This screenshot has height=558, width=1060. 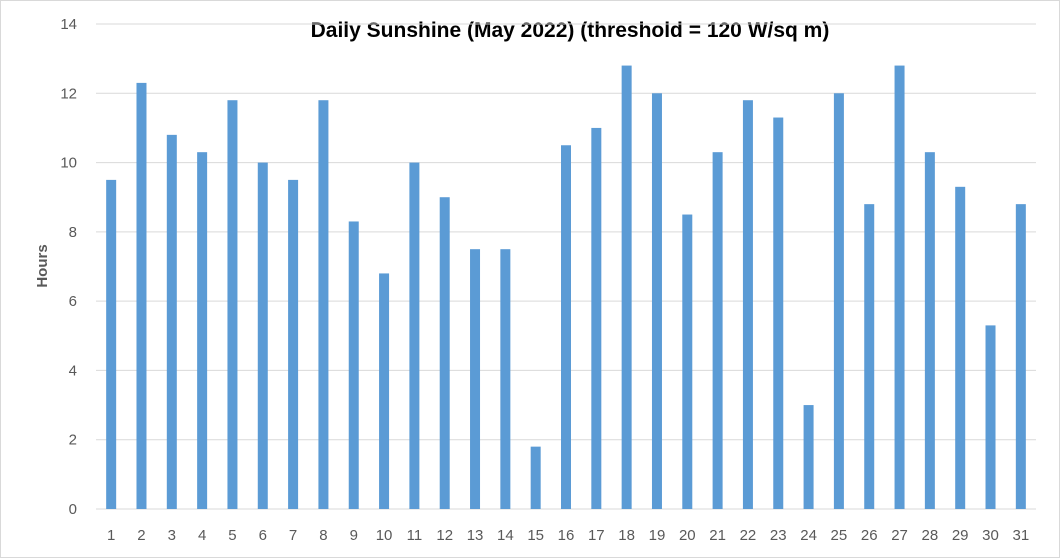 What do you see at coordinates (869, 535) in the screenshot?
I see `x-tick-label: 26` at bounding box center [869, 535].